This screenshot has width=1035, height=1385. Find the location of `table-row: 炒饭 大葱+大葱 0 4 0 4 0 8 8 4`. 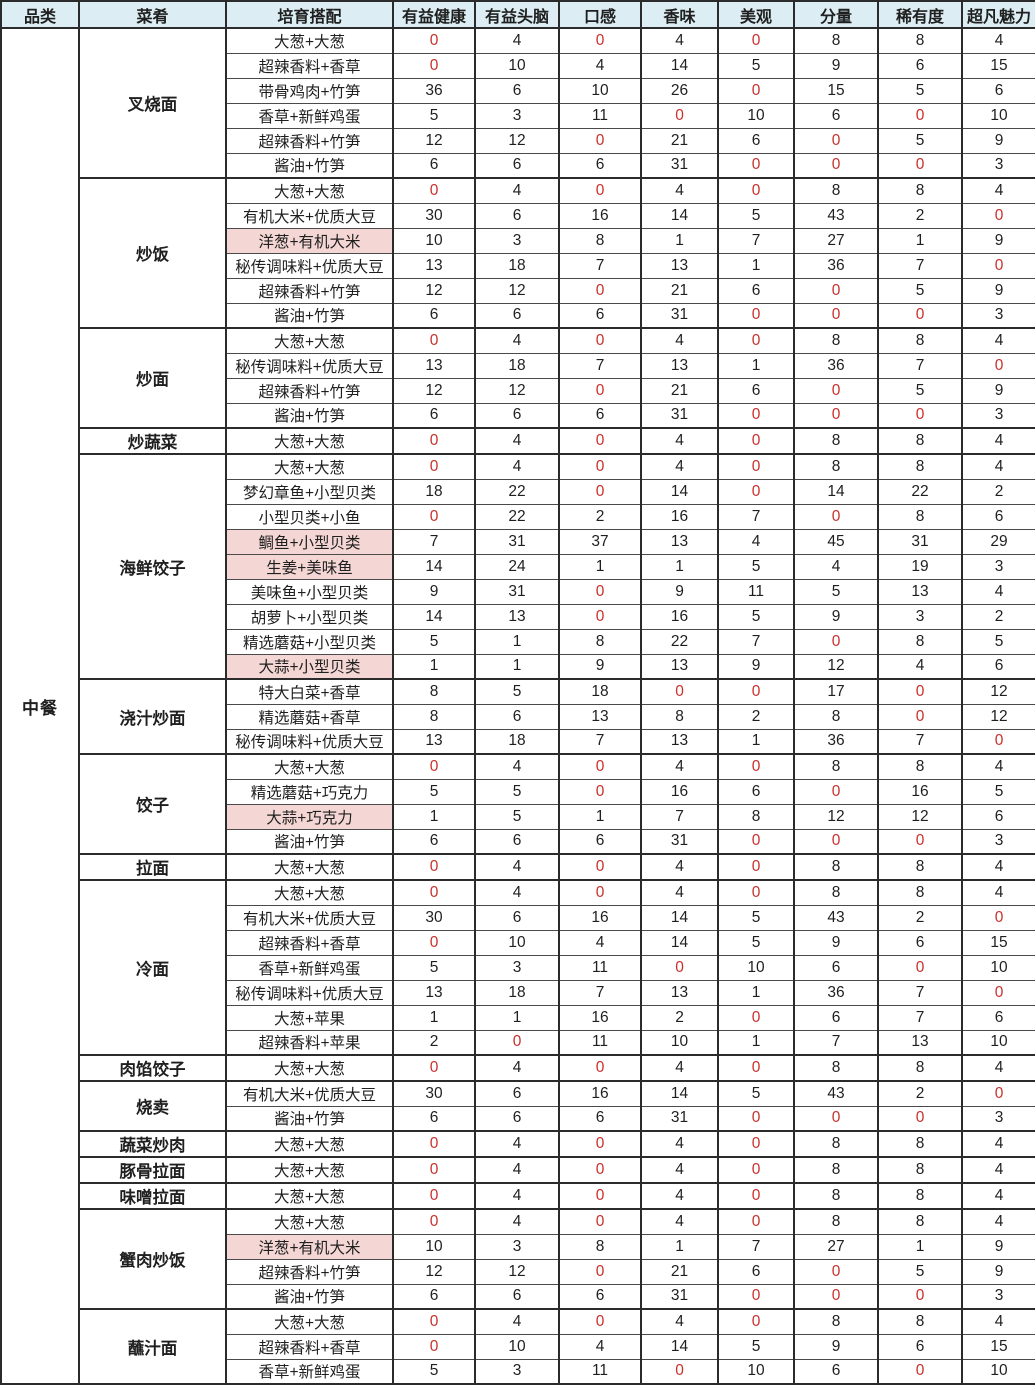

table-row: 炒饭 大葱+大葱 0 4 0 4 0 8 8 4 is located at coordinates (518, 253).